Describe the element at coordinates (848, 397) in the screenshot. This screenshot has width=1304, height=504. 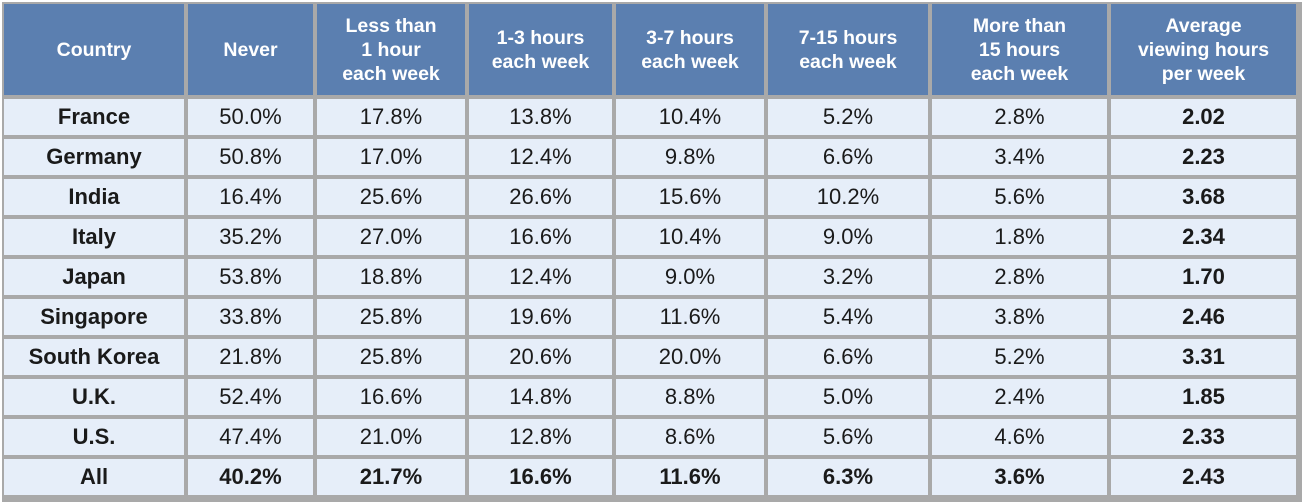
I see `7-15-hours-cell: 5.0%` at that location.